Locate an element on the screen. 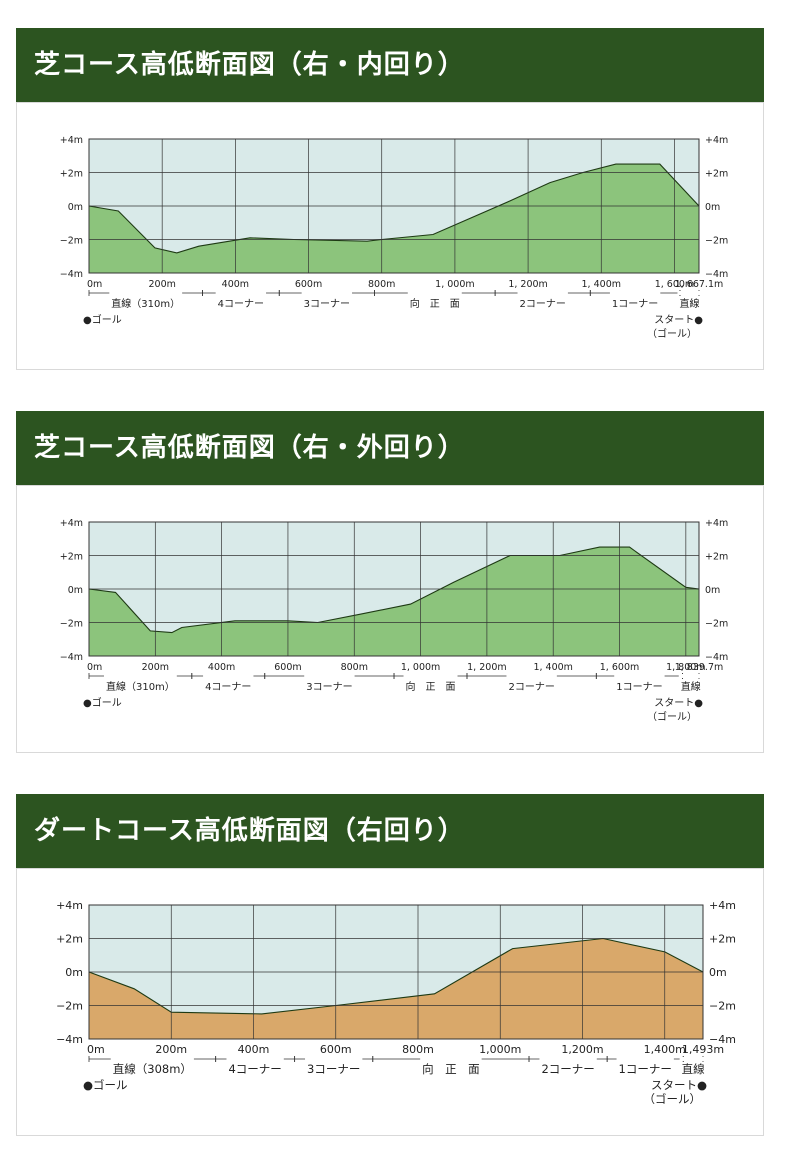  section-title: 芝コース高低断面図（右・内回り） is located at coordinates (390, 65).